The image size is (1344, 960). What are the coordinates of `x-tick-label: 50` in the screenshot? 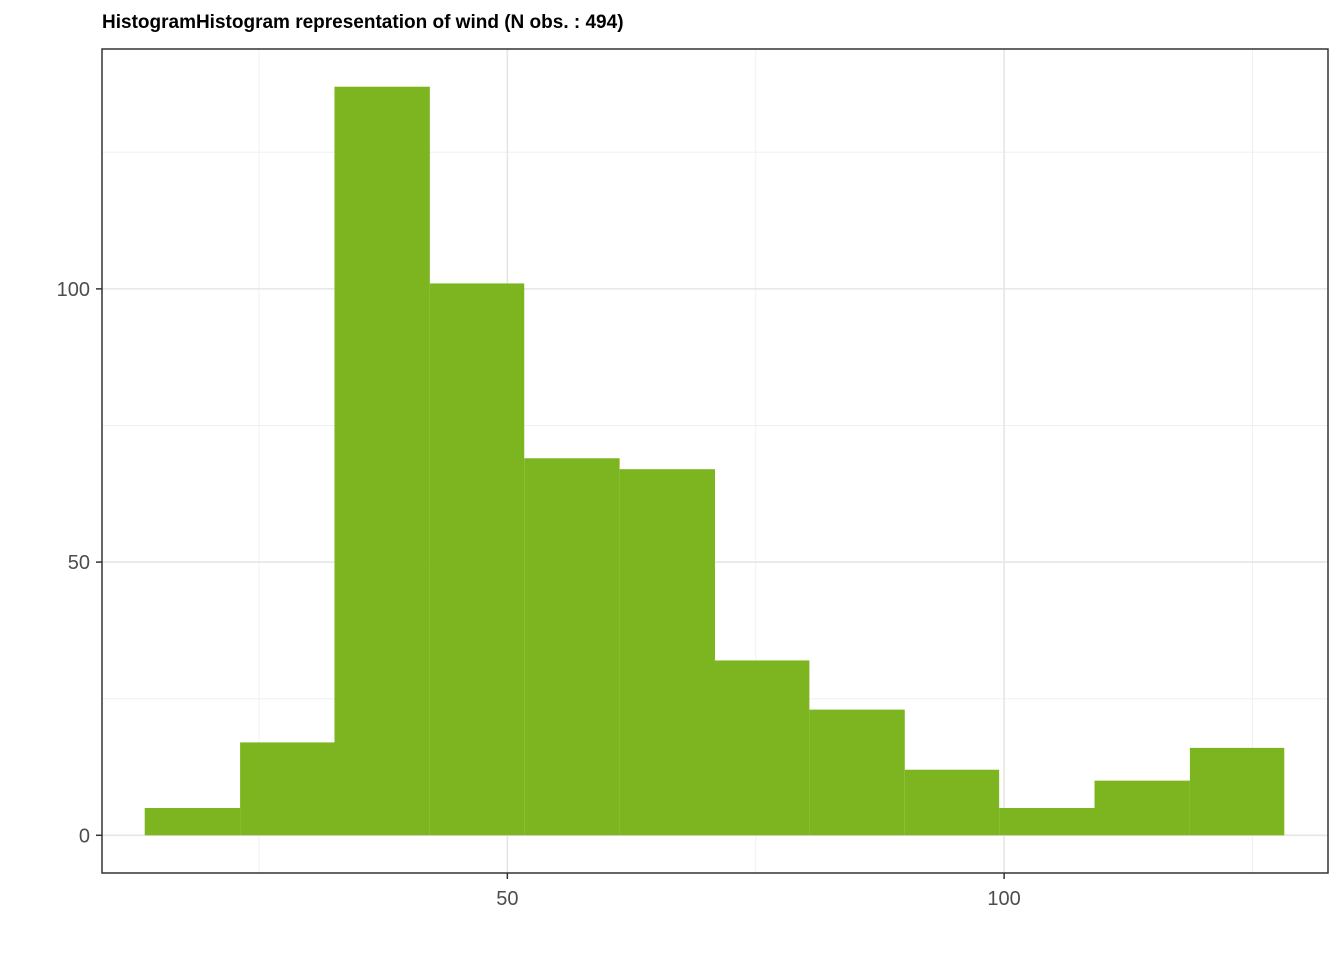 It's located at (507, 899).